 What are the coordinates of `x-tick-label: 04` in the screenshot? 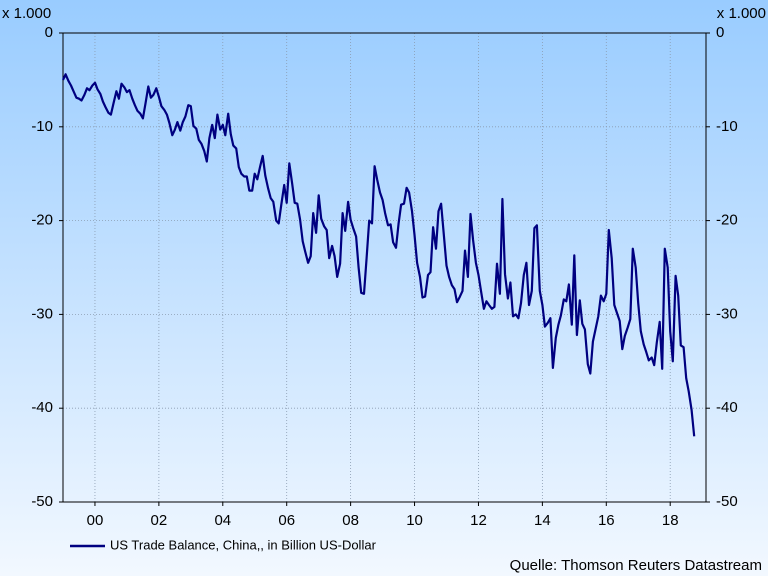 It's located at (222, 520).